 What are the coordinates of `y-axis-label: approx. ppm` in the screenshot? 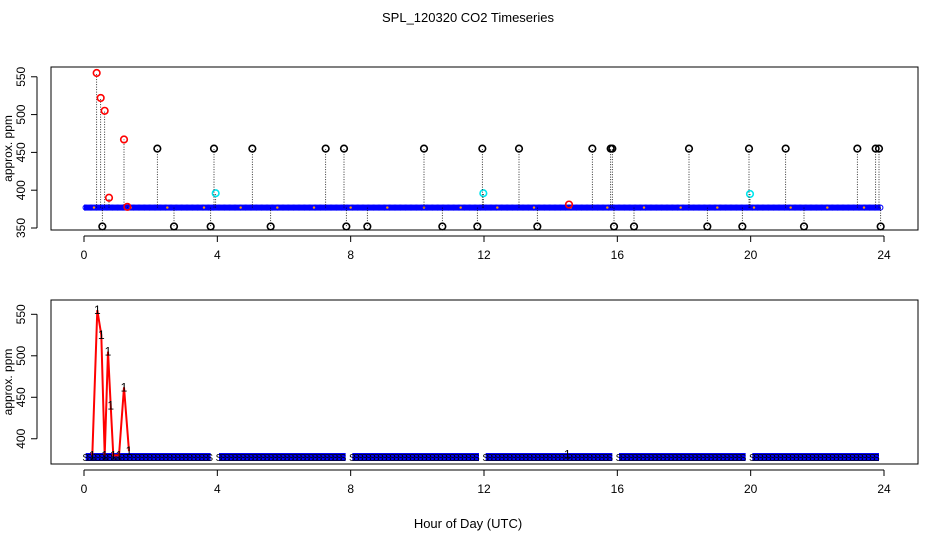 It's located at (8, 382).